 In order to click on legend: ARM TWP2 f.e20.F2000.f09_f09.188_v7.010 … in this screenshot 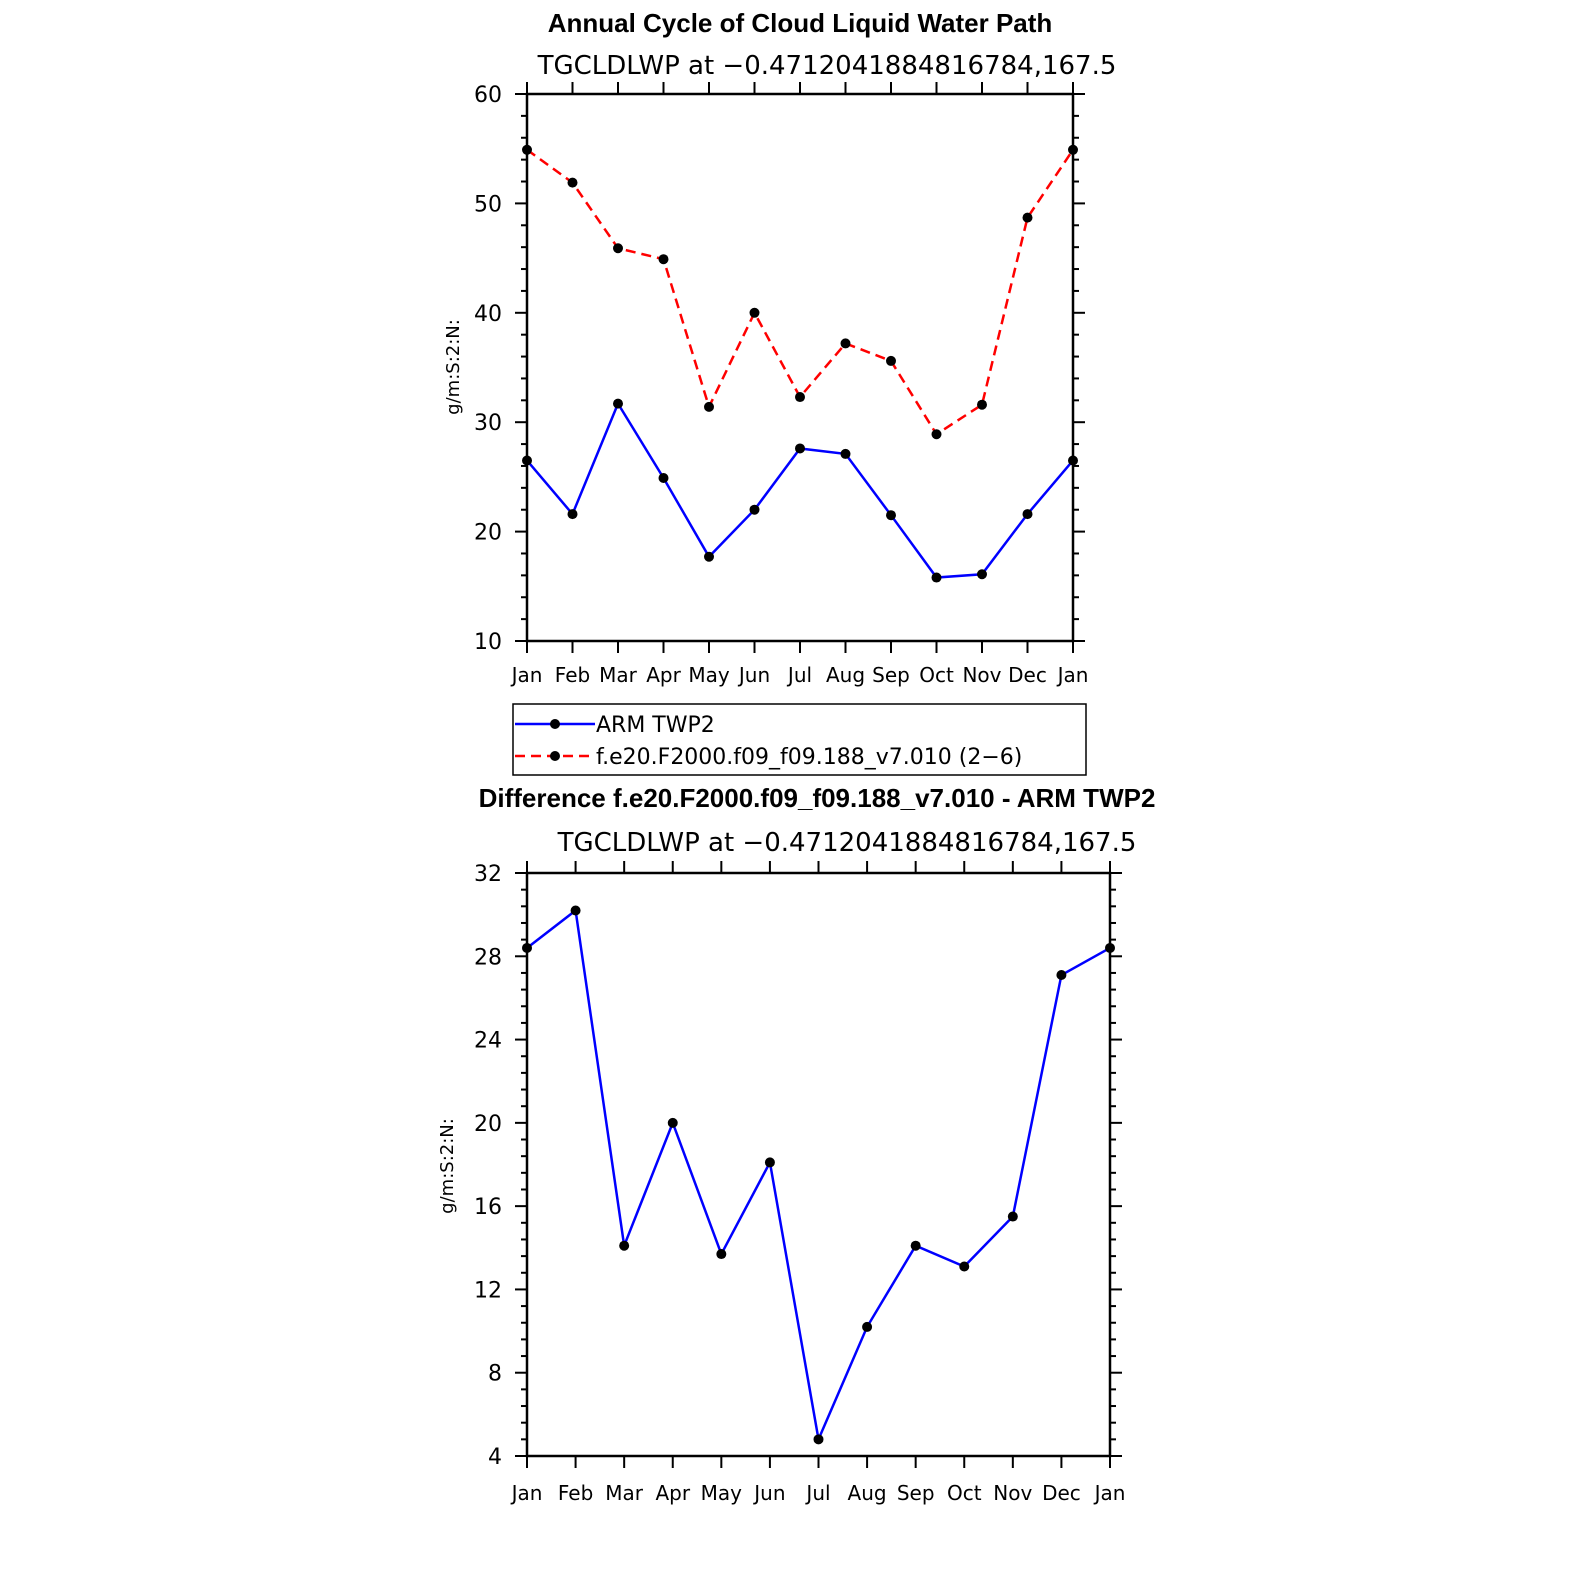, I will do `click(799, 739)`.